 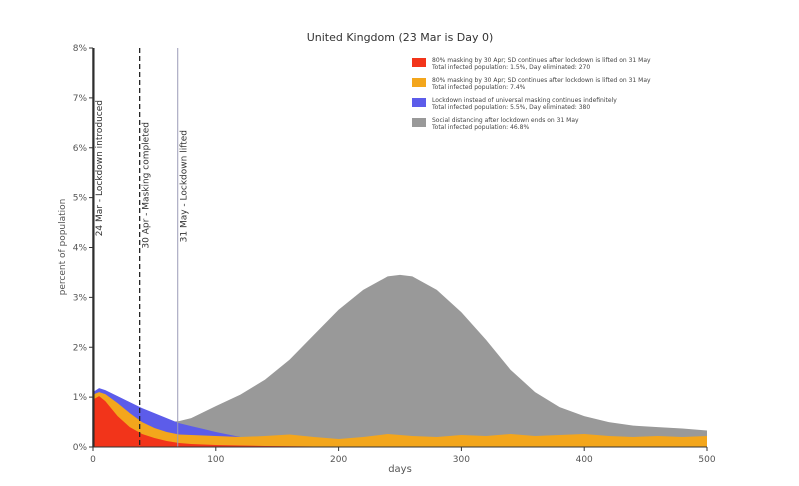 What do you see at coordinates (80, 348) in the screenshot?
I see `y-tick-label-2: 2%` at bounding box center [80, 348].